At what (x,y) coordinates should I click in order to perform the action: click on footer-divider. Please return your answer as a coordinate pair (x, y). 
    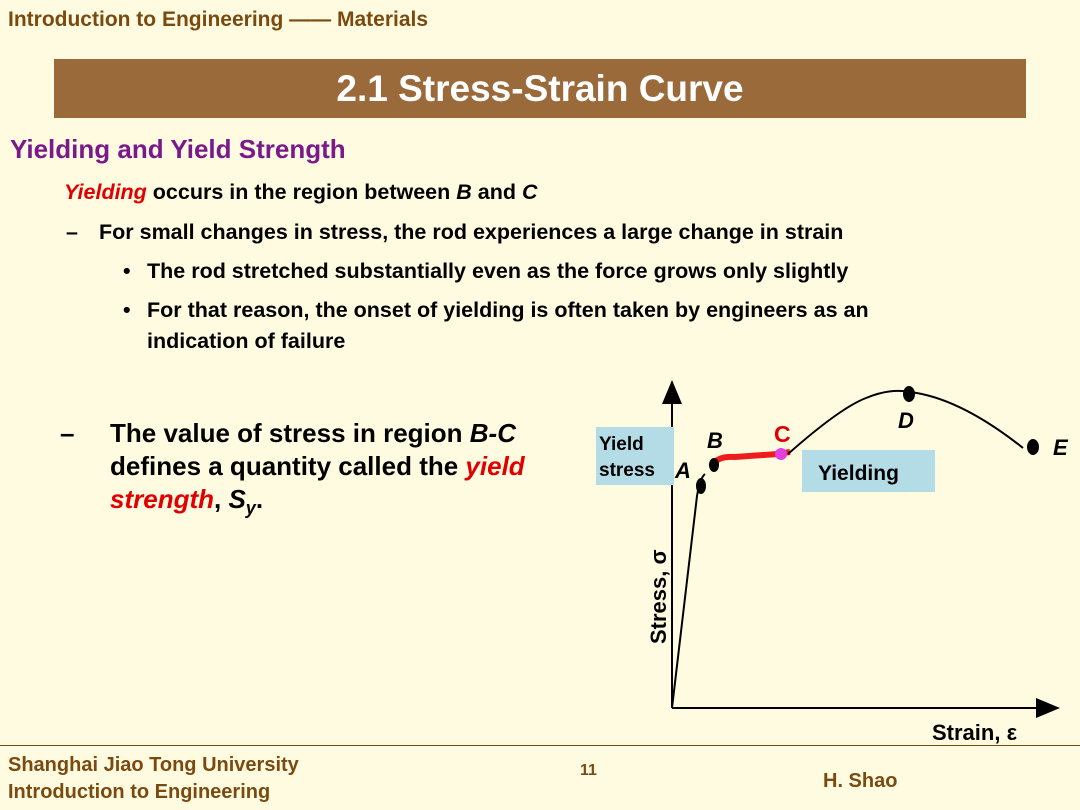
    Looking at the image, I should click on (540, 745).